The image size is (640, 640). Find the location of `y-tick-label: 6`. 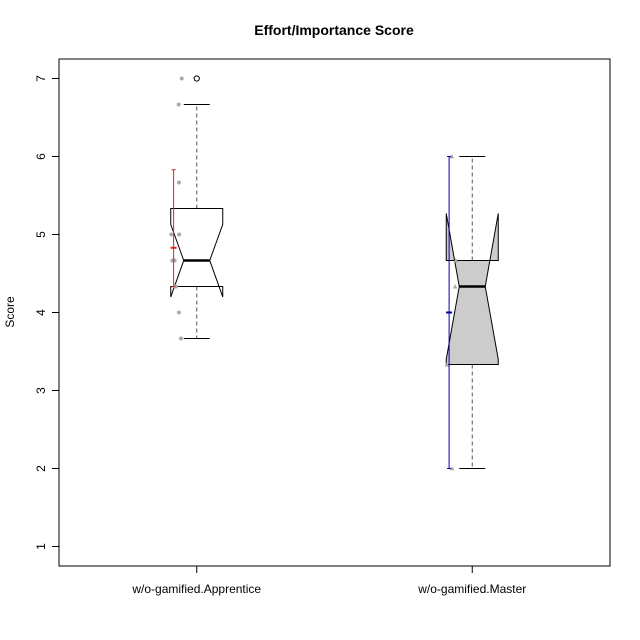

y-tick-label: 6 is located at coordinates (41, 156).